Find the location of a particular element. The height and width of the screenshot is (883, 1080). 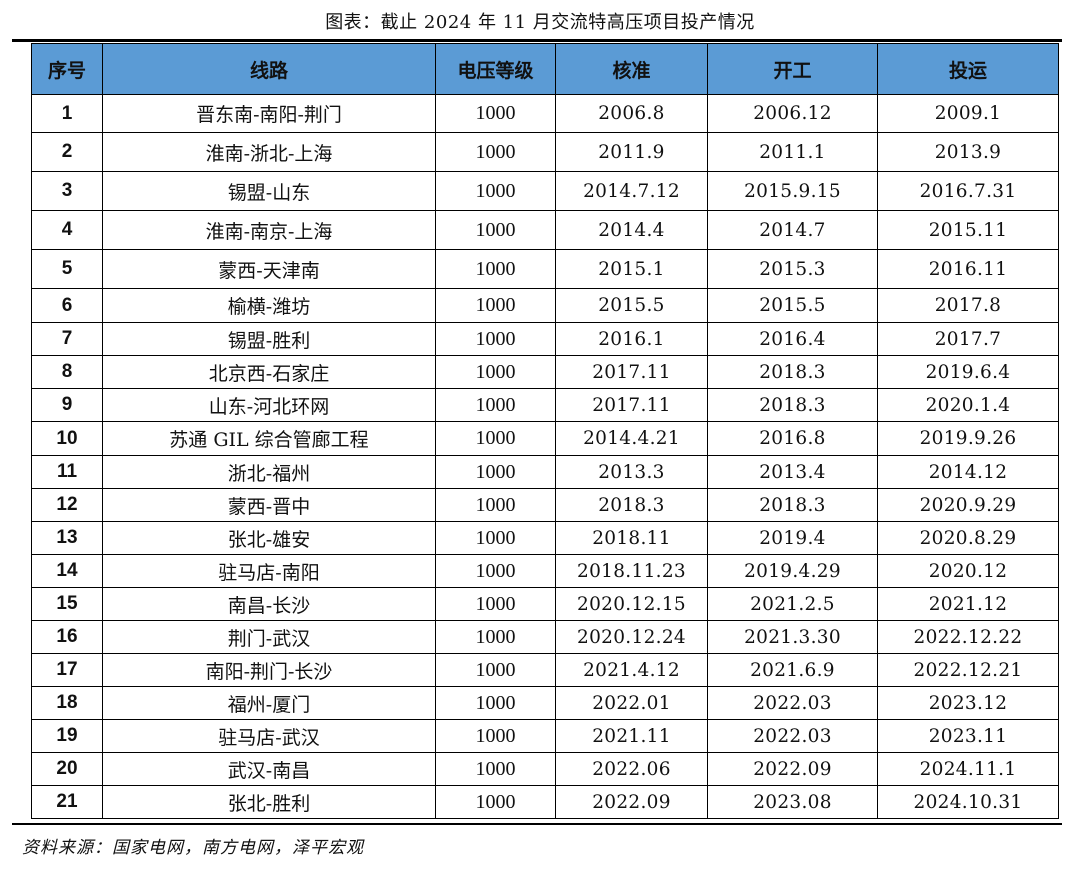

table-row: 15 南昌-长沙 1000 2020.12.15 2021.2.5 2021.12 is located at coordinates (545, 604).